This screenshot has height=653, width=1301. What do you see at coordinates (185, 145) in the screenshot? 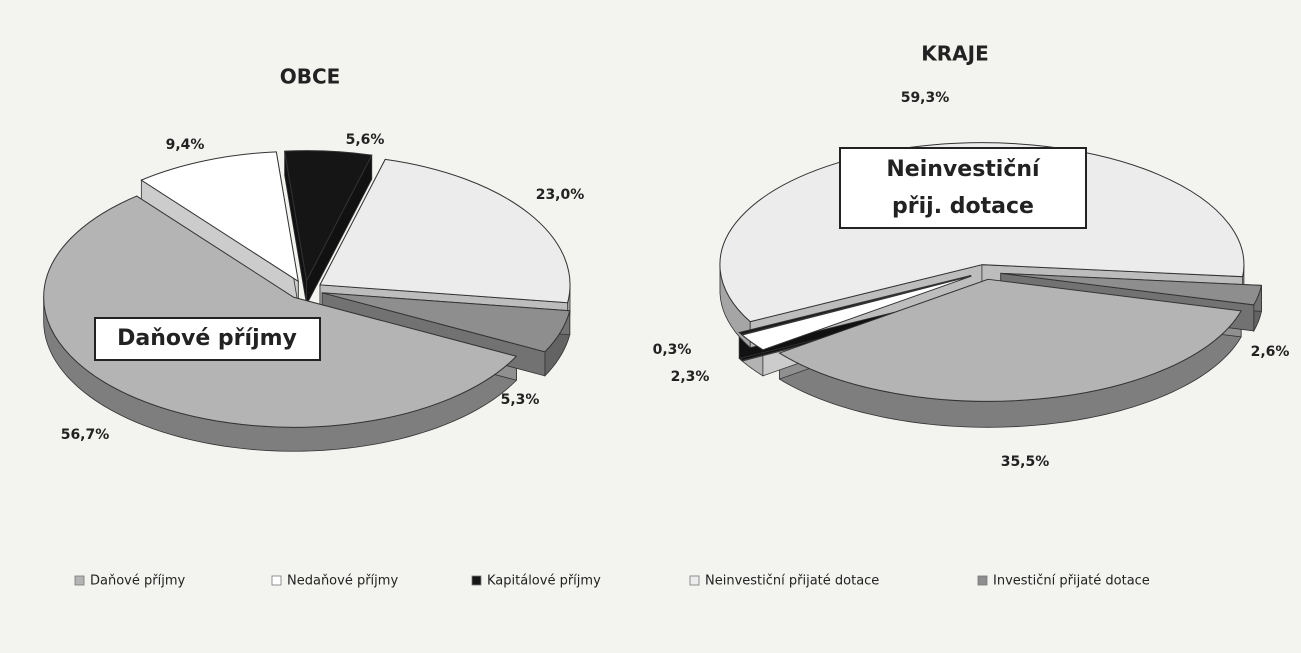
I see `value-label: 9,4%` at bounding box center [185, 145].